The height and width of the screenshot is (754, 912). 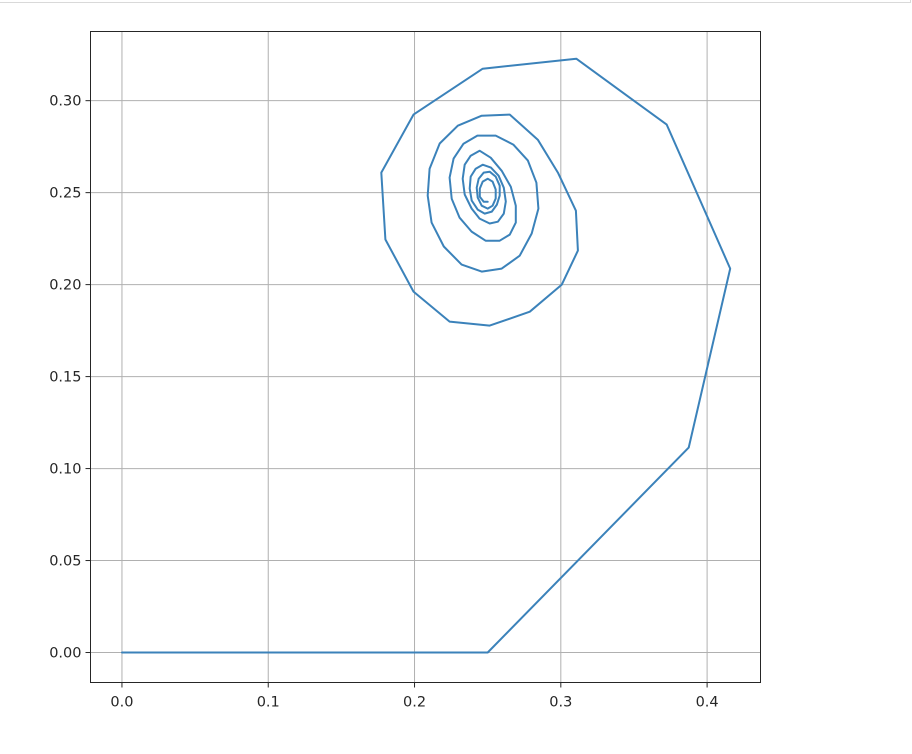 I want to click on y-axis: 0.00 0.05 0.10 0.15 0.20 0.25 0.30, so click(x=70, y=378).